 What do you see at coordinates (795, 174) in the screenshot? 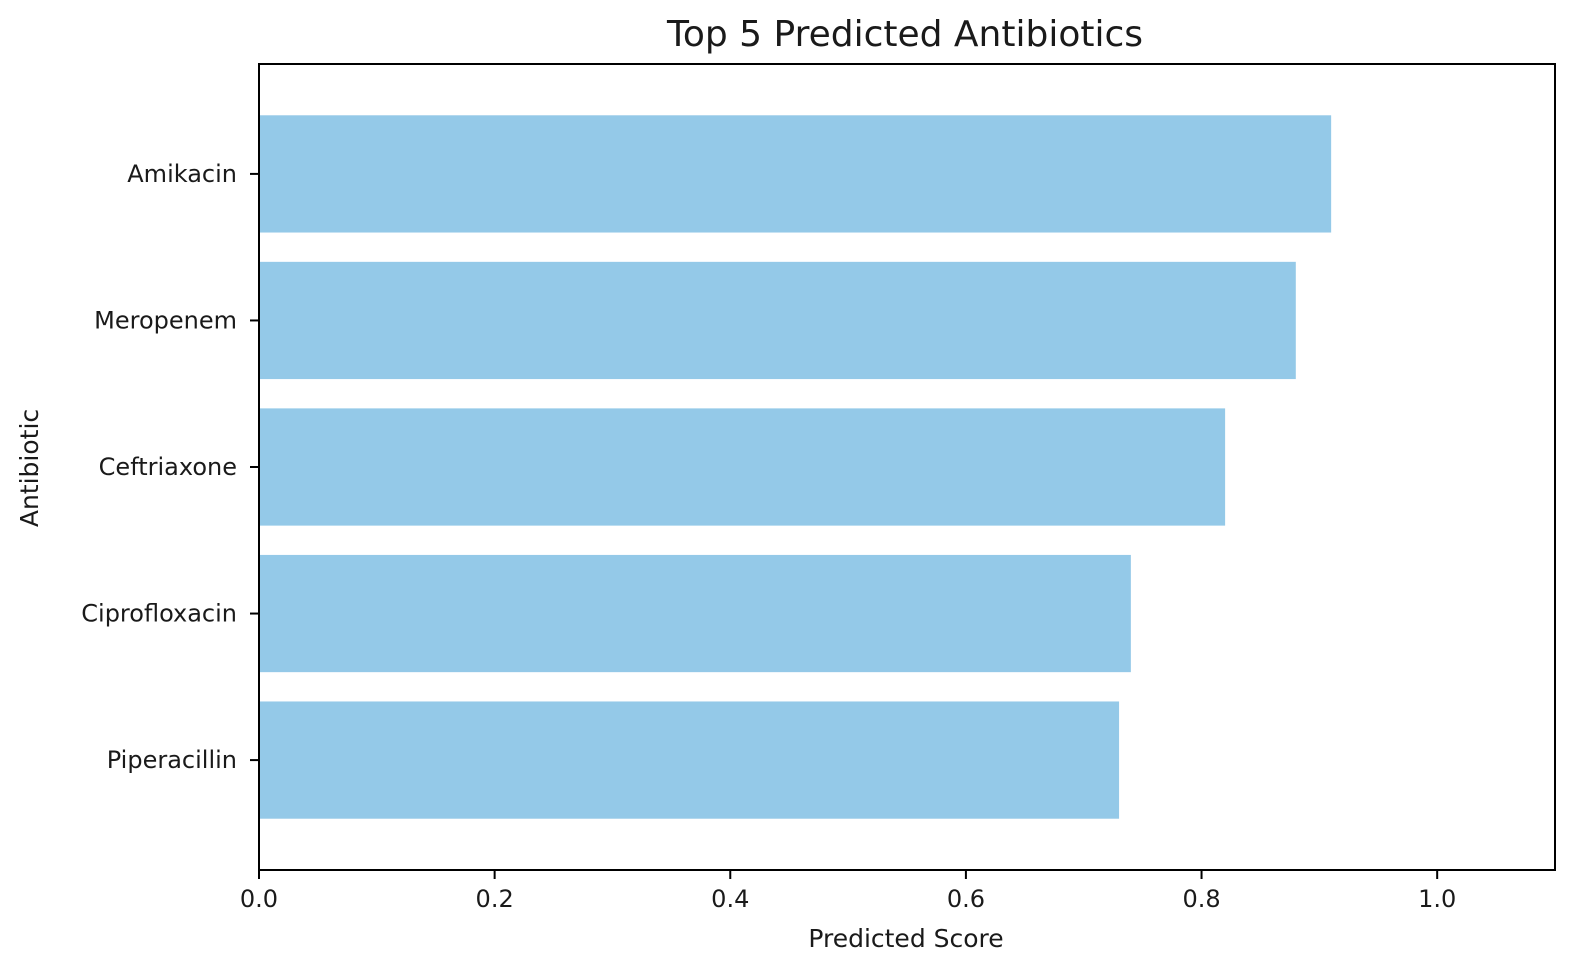
I see `bar-amikacin` at bounding box center [795, 174].